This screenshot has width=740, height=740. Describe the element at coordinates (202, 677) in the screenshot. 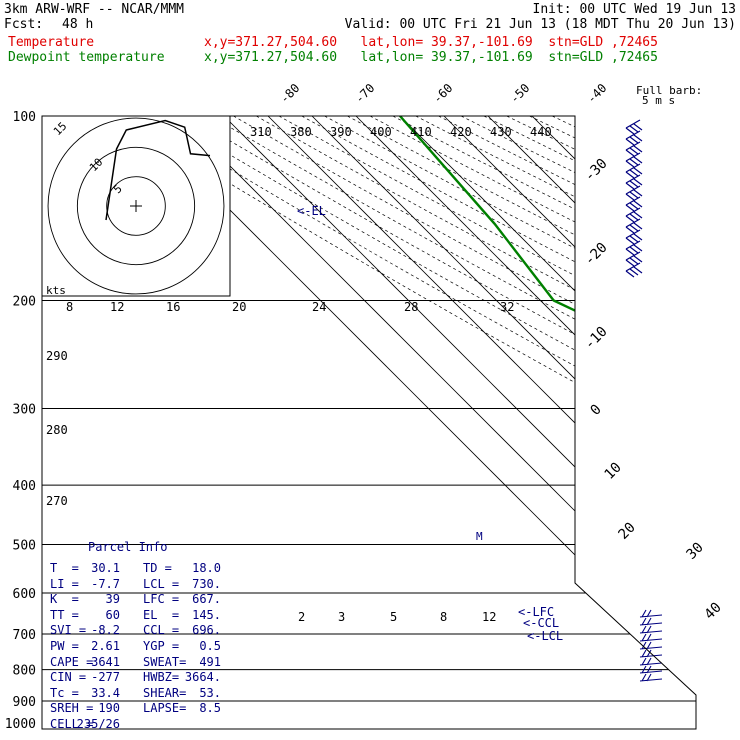

I see `parcel-cell-7-3: 3664.` at that location.